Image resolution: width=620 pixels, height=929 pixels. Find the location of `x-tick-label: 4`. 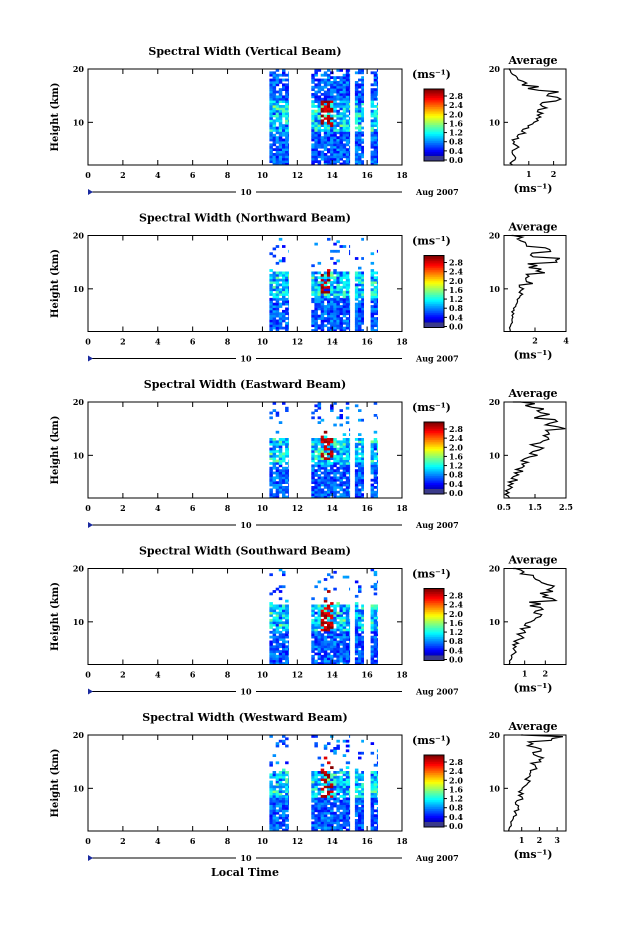

x-tick-label: 4 is located at coordinates (158, 841).